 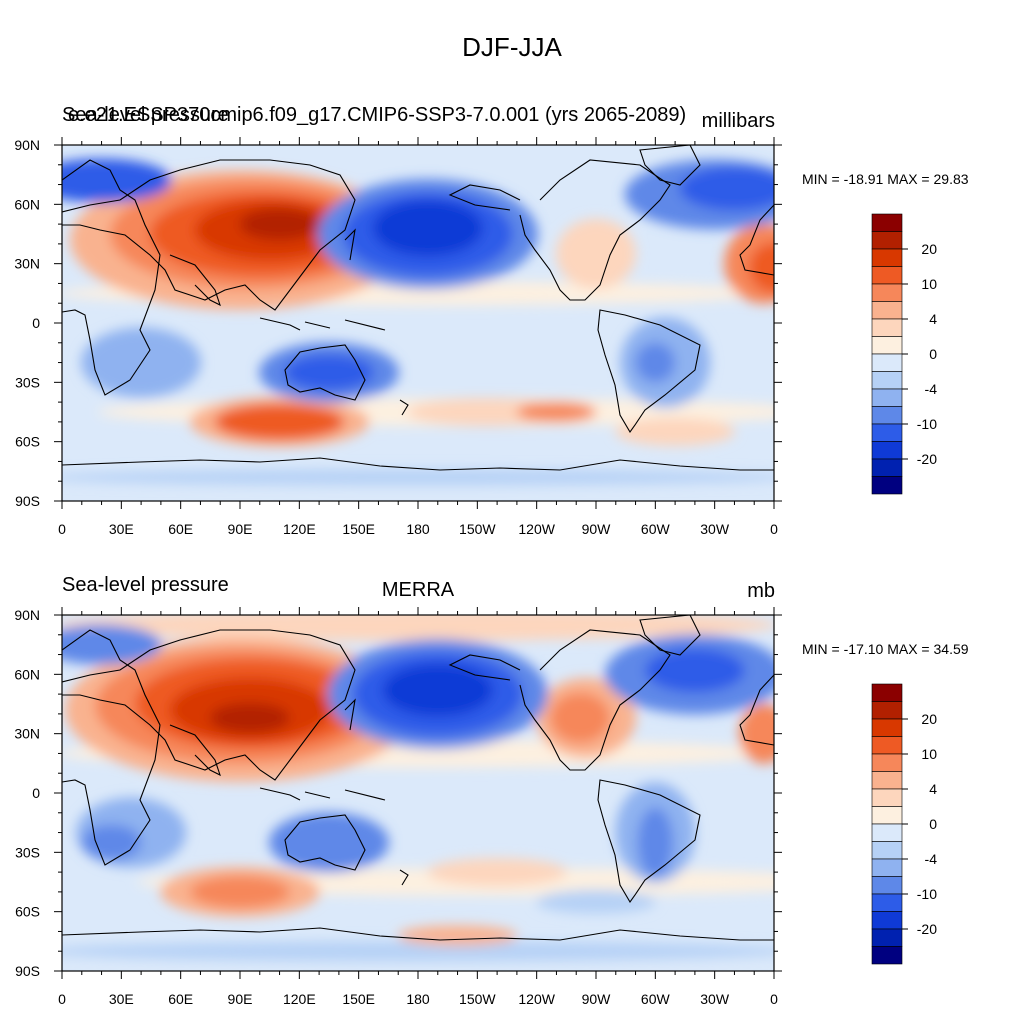 What do you see at coordinates (145, 585) in the screenshot?
I see `panel2-left-title: Sea-level pressure` at bounding box center [145, 585].